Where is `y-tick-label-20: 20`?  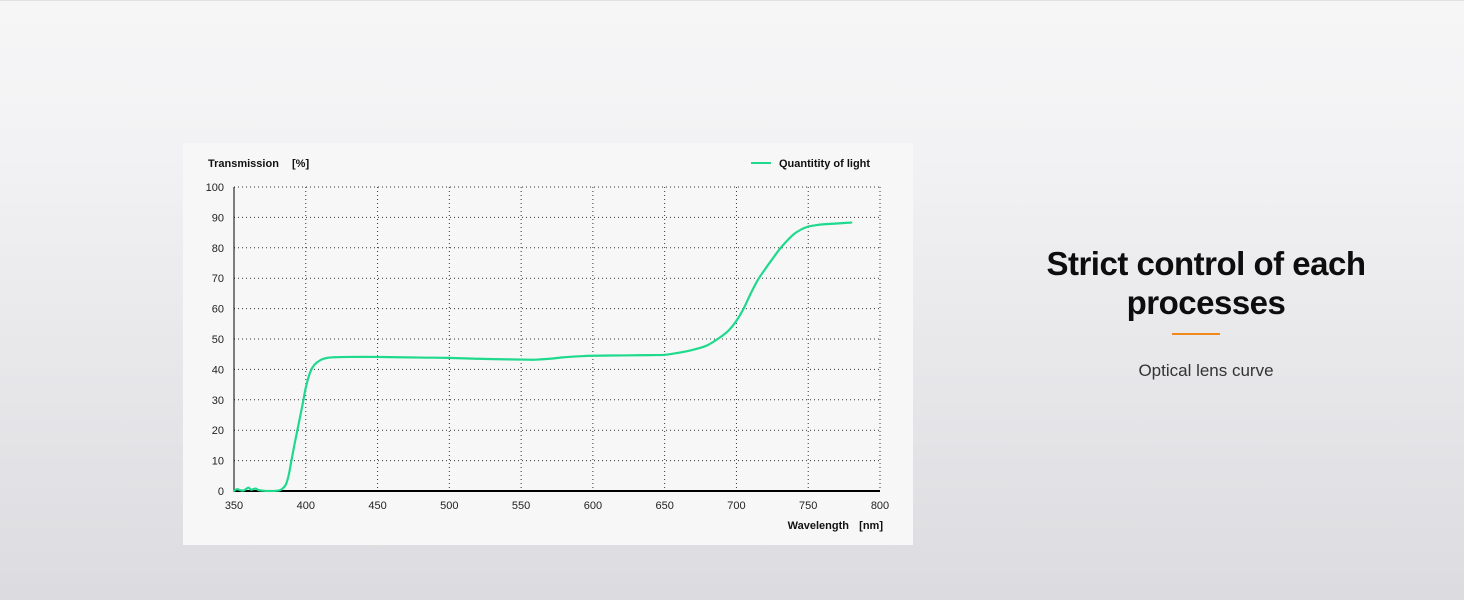 y-tick-label-20: 20 is located at coordinates (218, 431).